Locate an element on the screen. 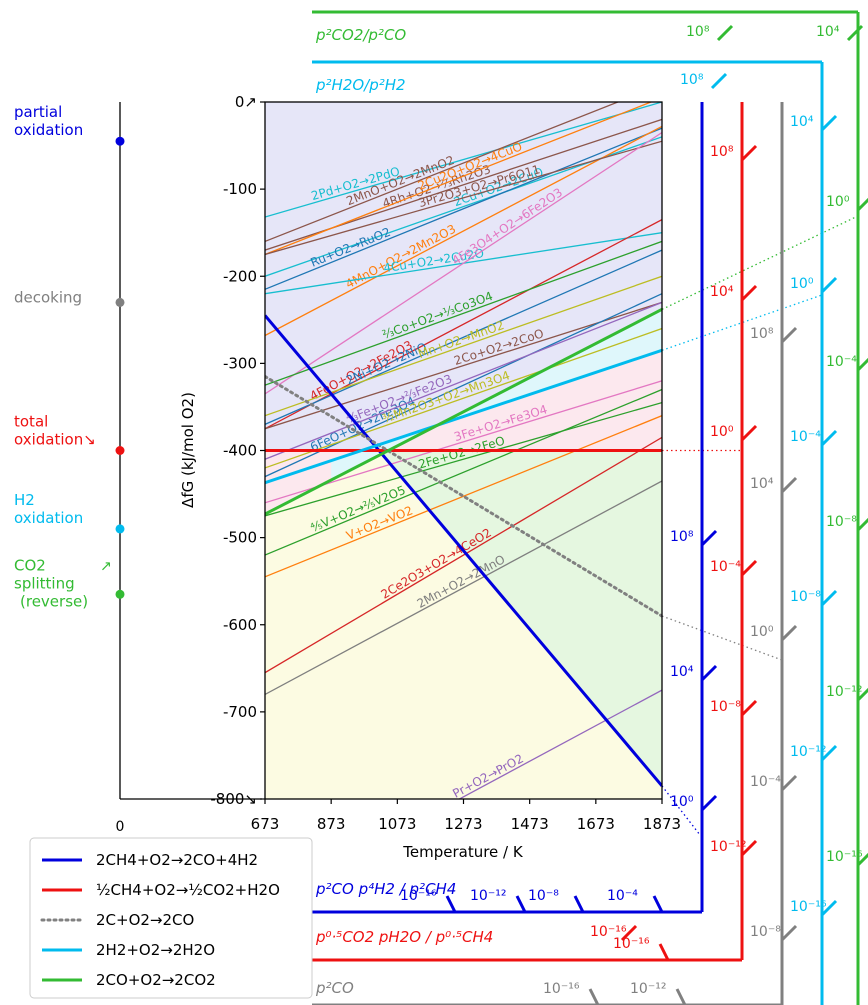 The image size is (868, 1005). y-tick-label: -100 is located at coordinates (240, 189).